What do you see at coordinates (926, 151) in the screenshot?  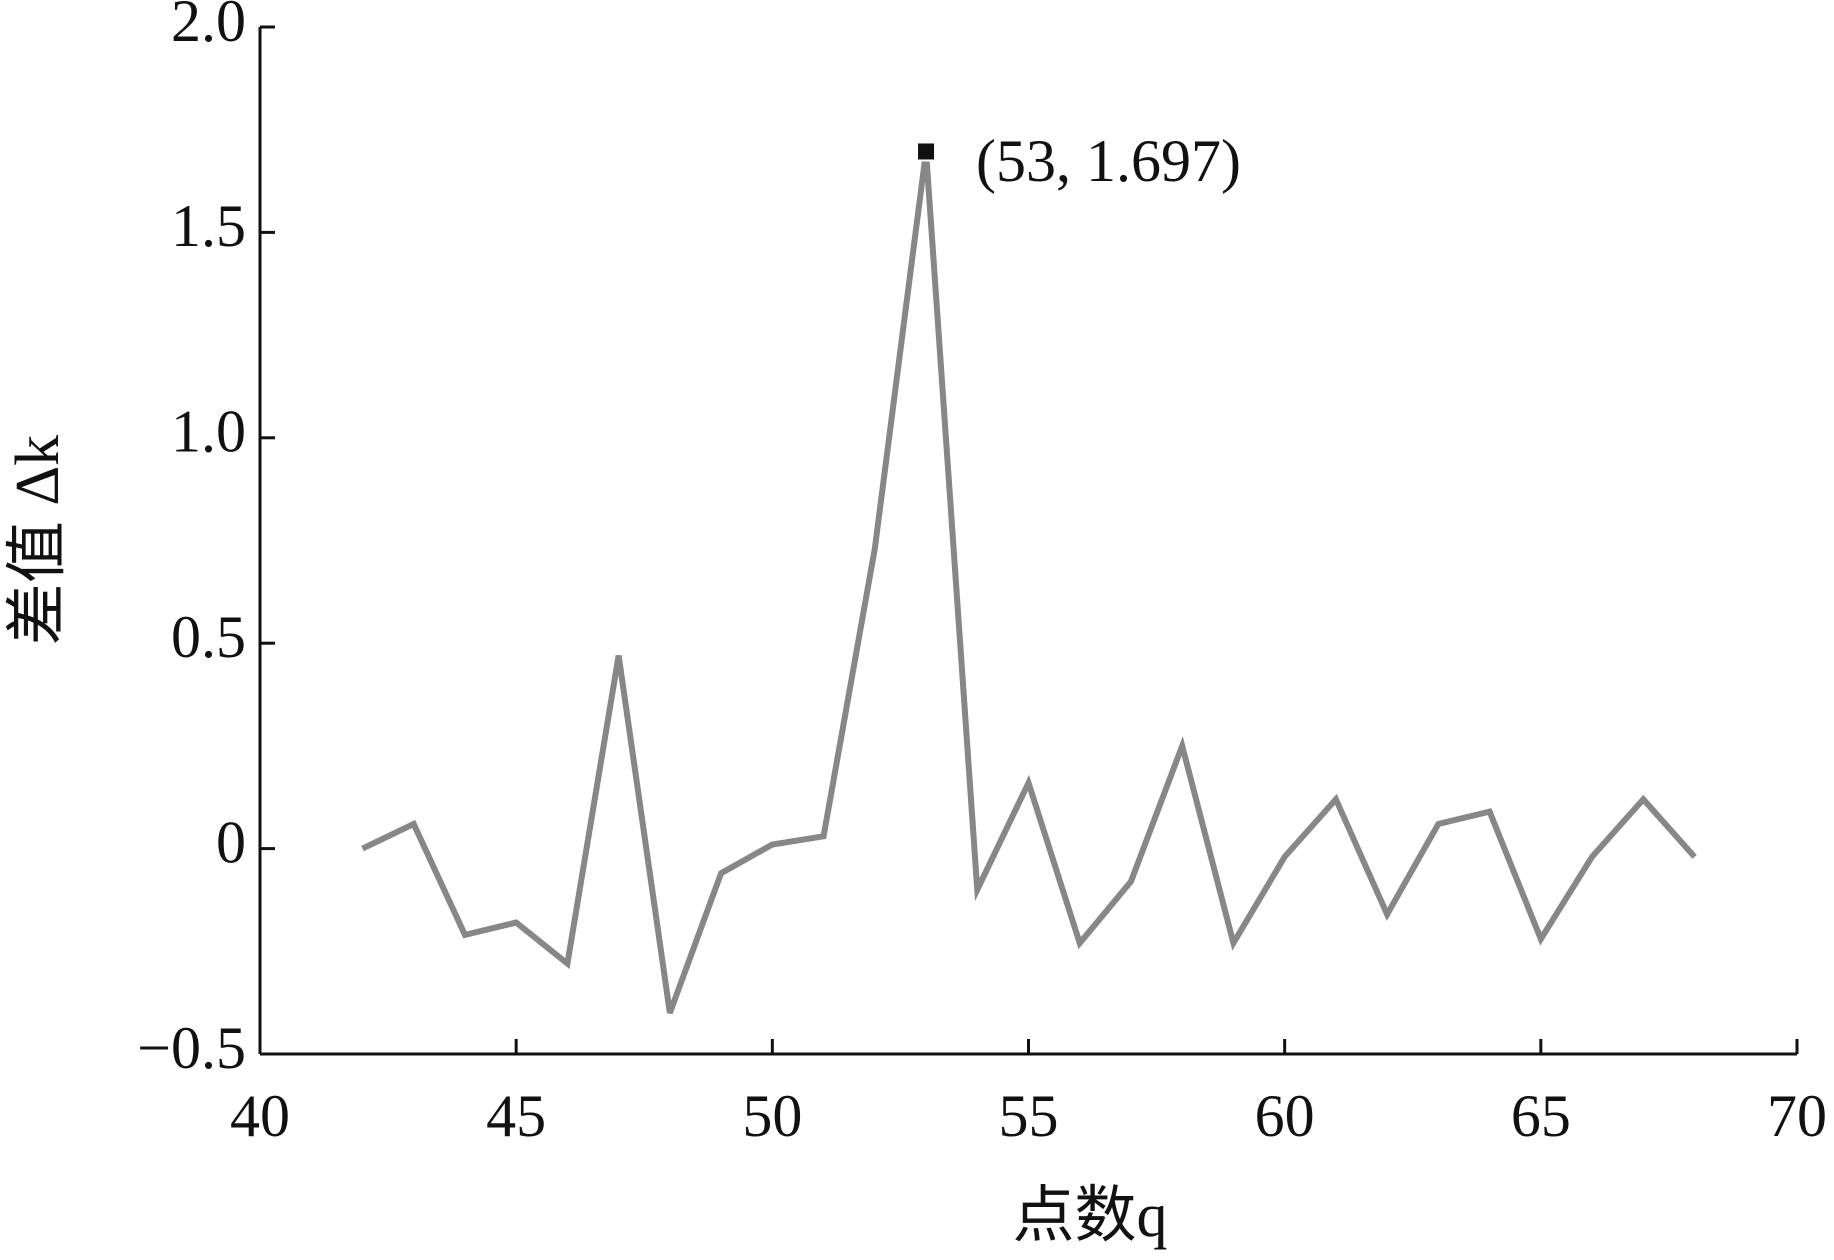 I see `annotation-marker` at bounding box center [926, 151].